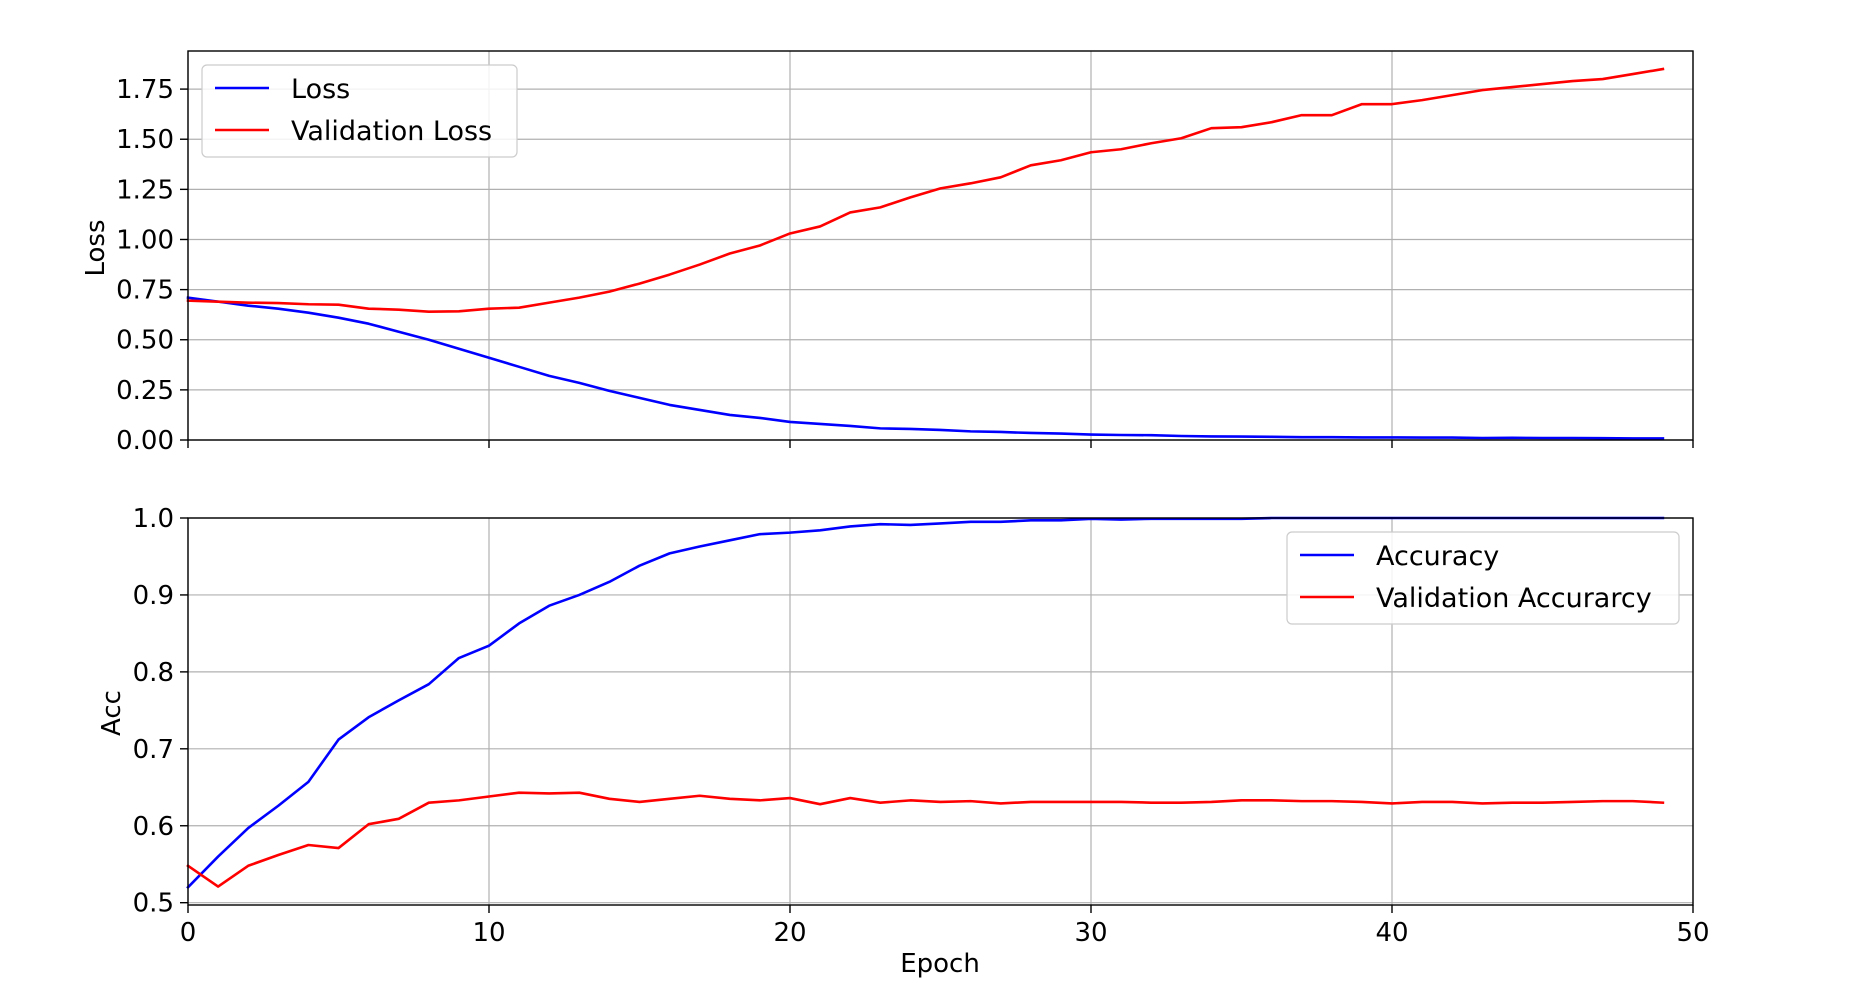 The width and height of the screenshot is (1855, 994). I want to click on legend-label: Validation Accurarcy, so click(1514, 598).